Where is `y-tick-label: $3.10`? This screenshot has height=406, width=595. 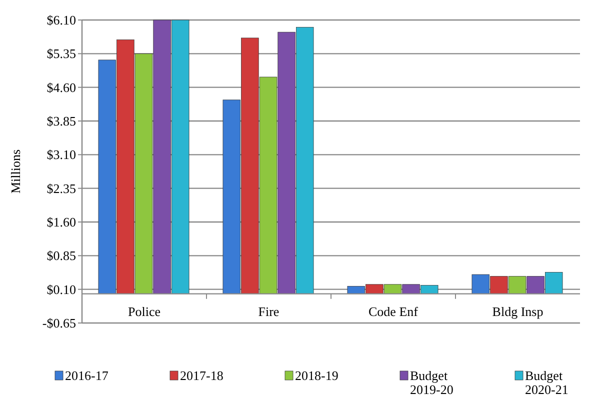 y-tick-label: $3.10 is located at coordinates (61, 154).